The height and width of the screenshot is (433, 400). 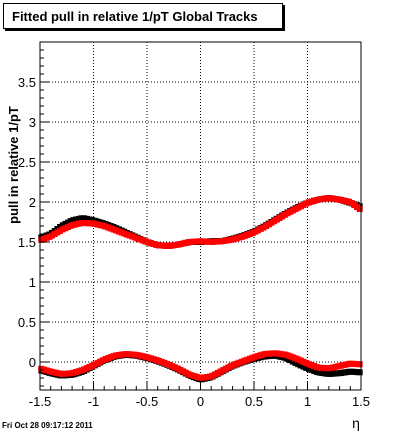 What do you see at coordinates (32, 122) in the screenshot?
I see `y-tick-label: 3` at bounding box center [32, 122].